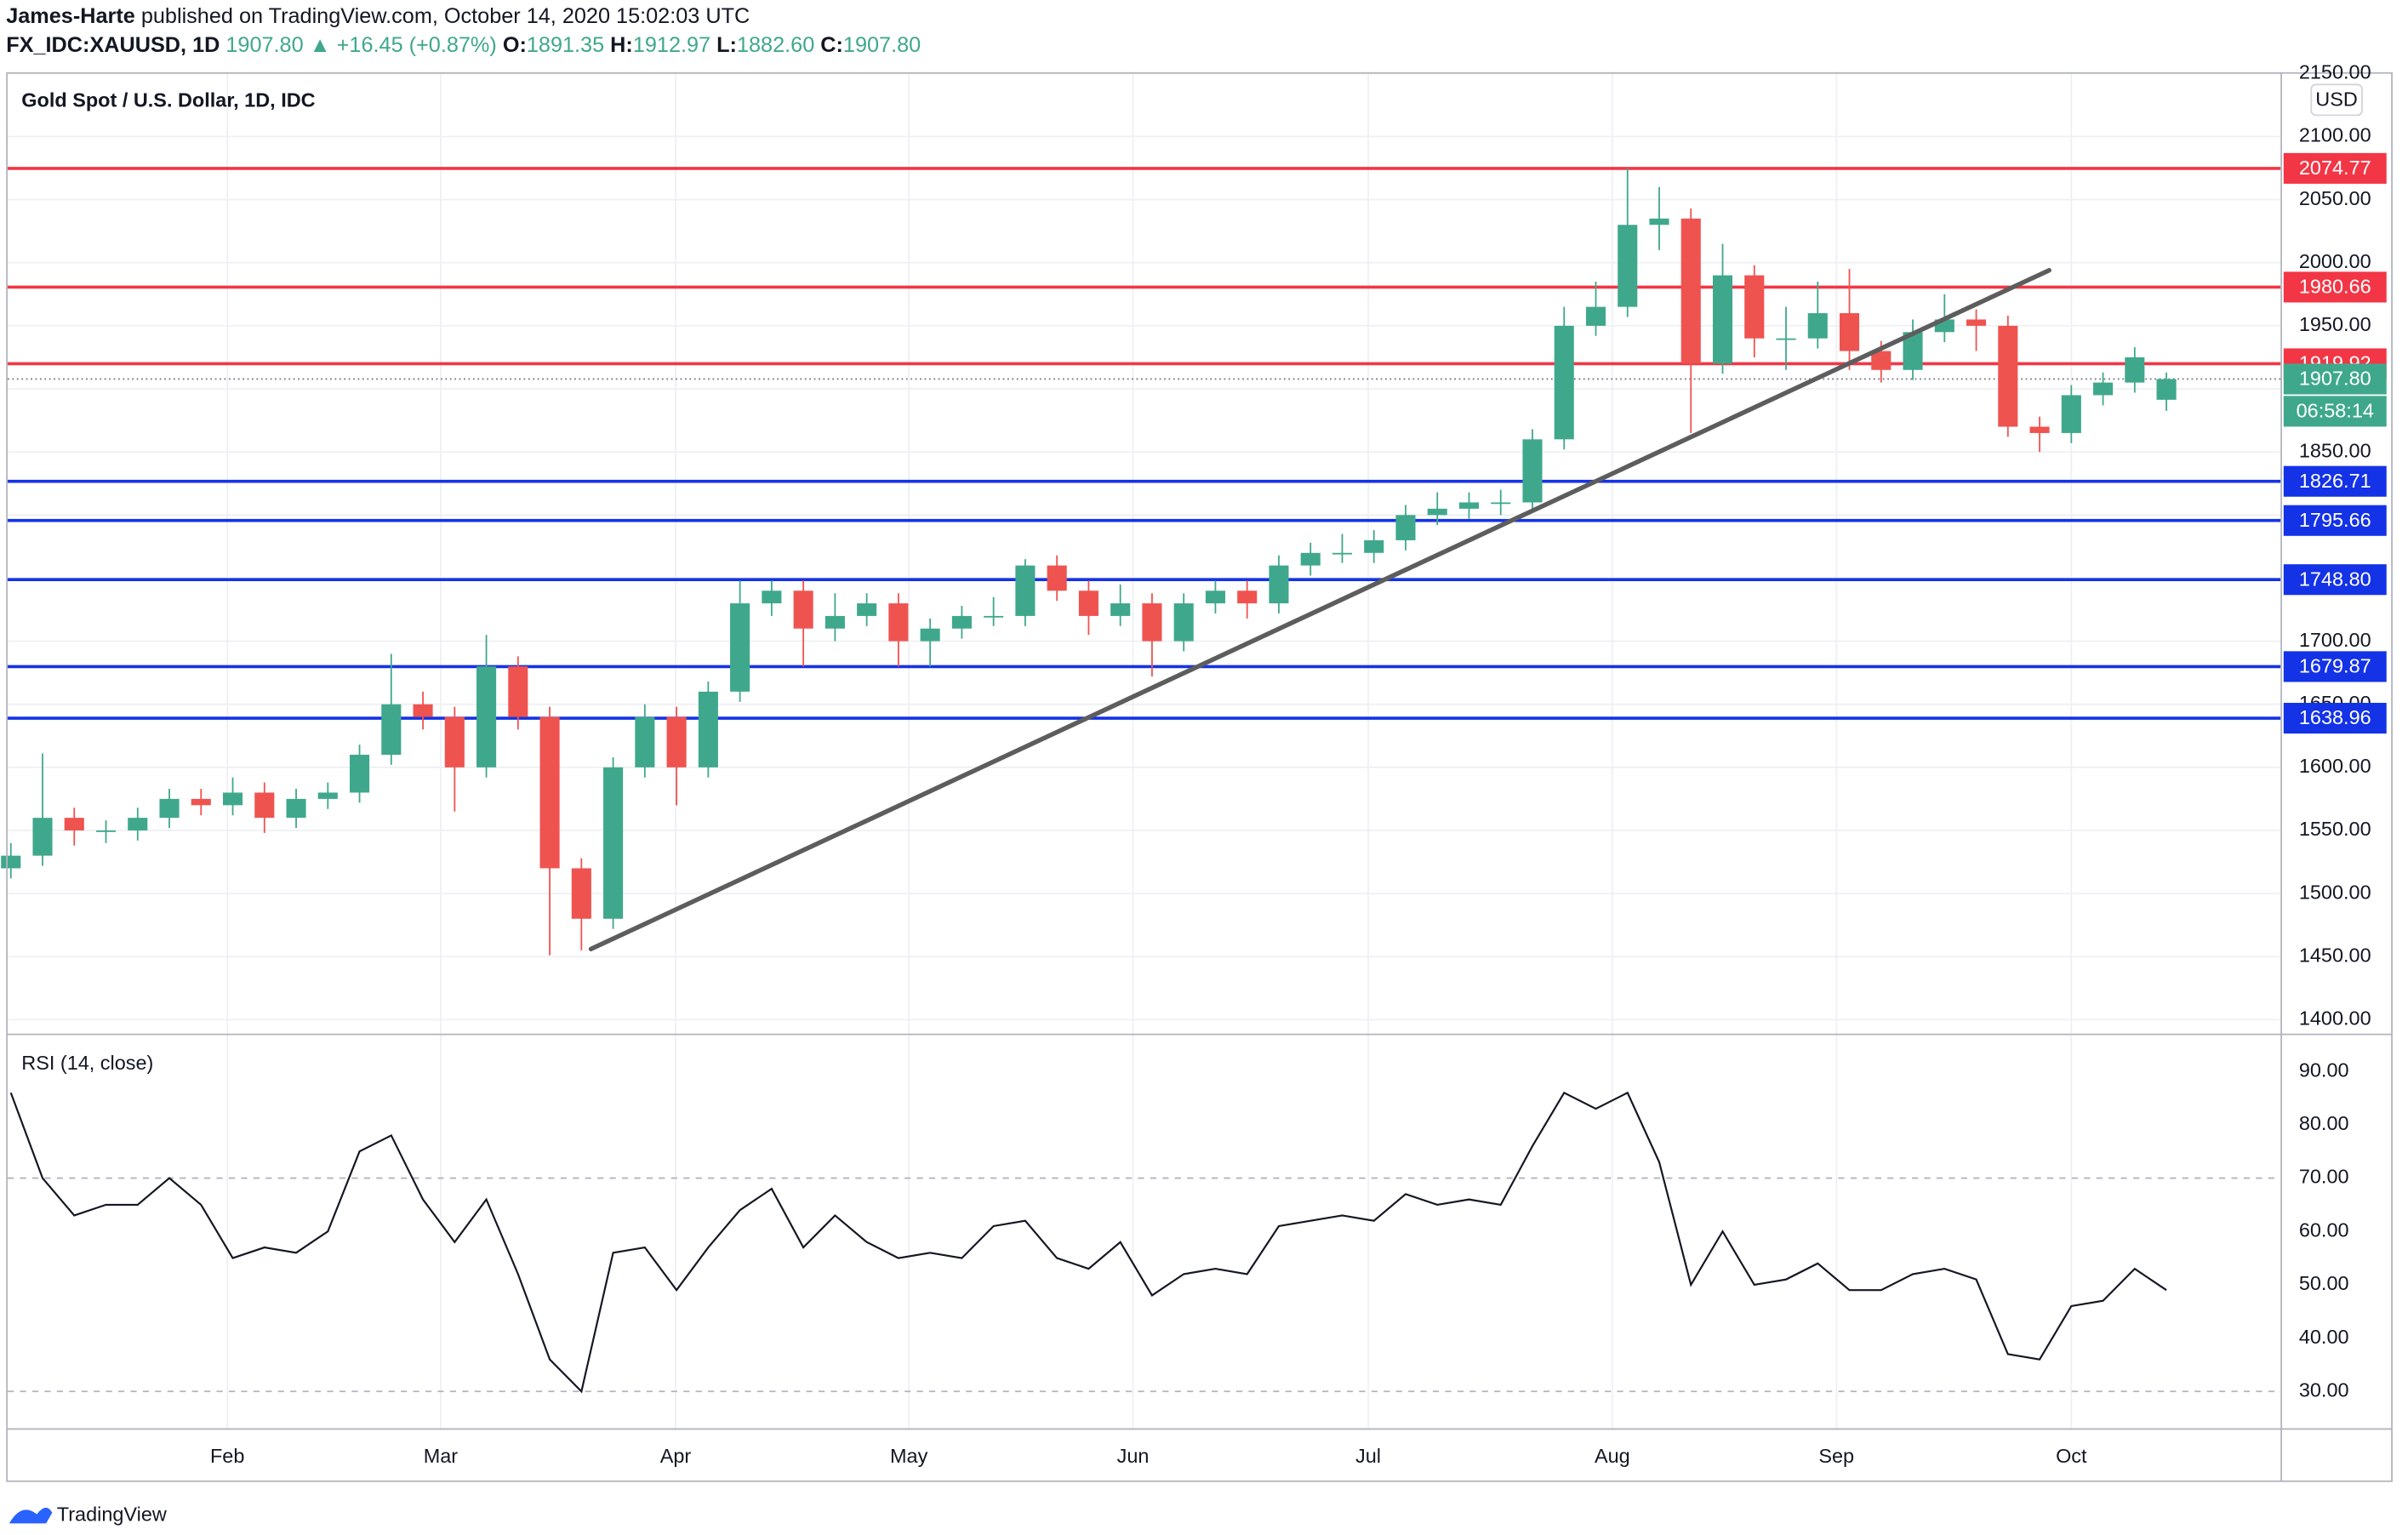  Describe the element at coordinates (2324, 1389) in the screenshot. I see `rsi-tick-label: 30.00` at that location.